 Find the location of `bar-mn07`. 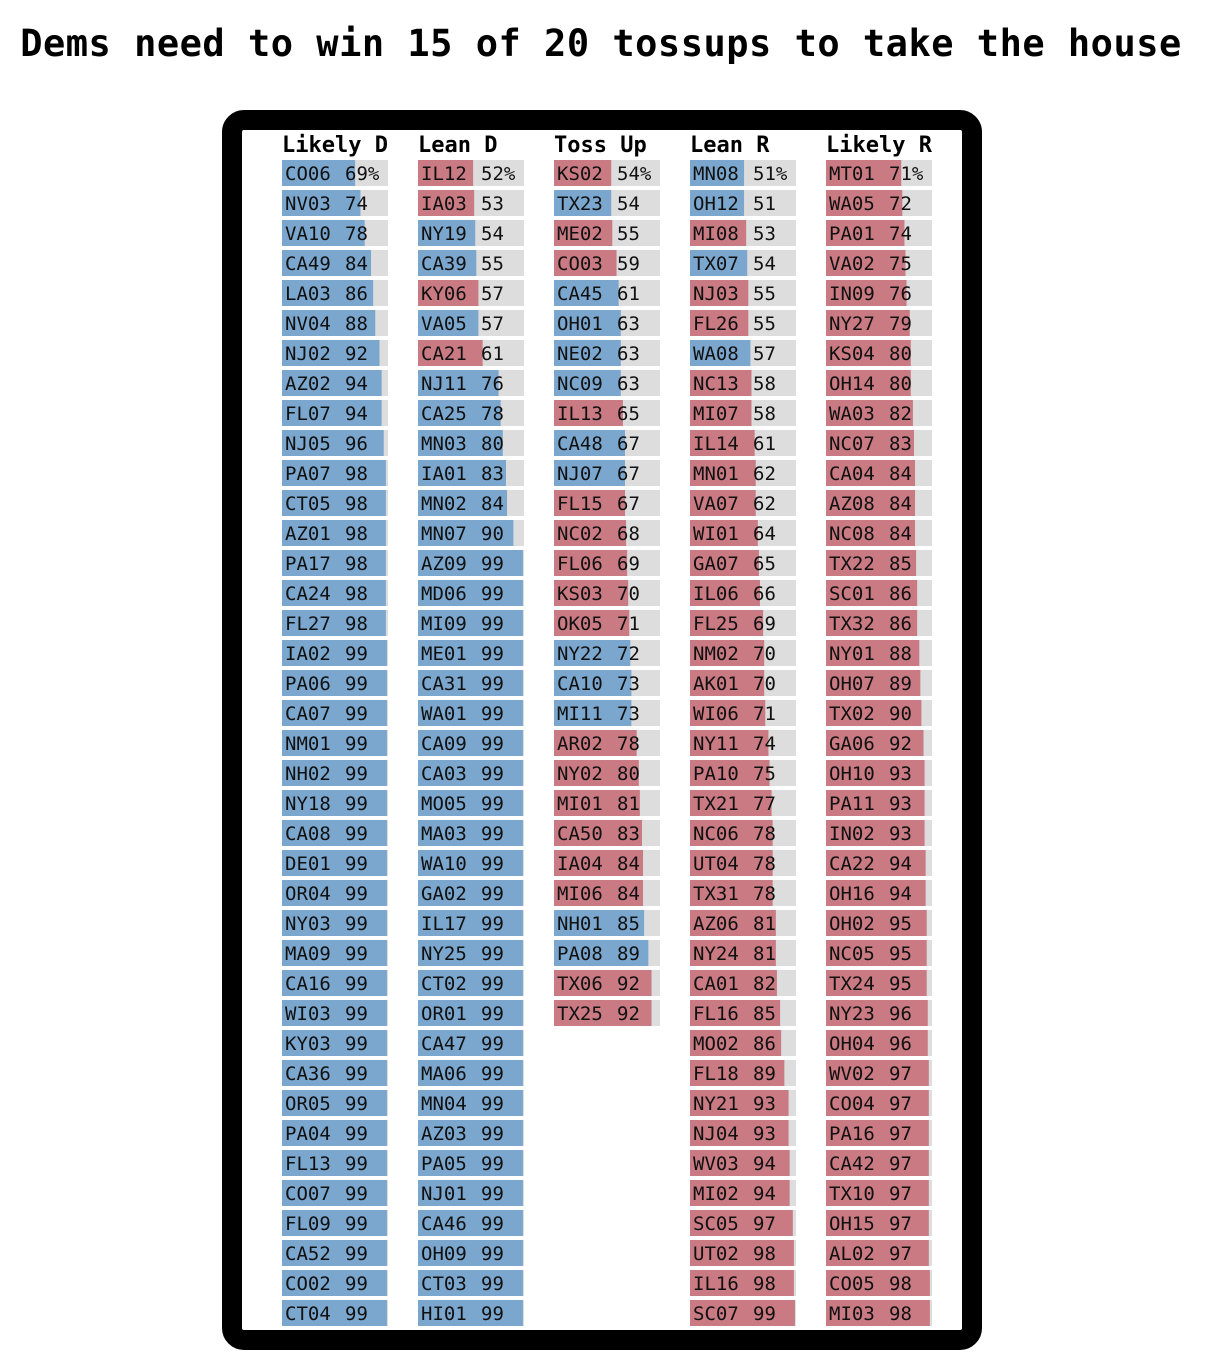

bar-mn07 is located at coordinates (466, 533).